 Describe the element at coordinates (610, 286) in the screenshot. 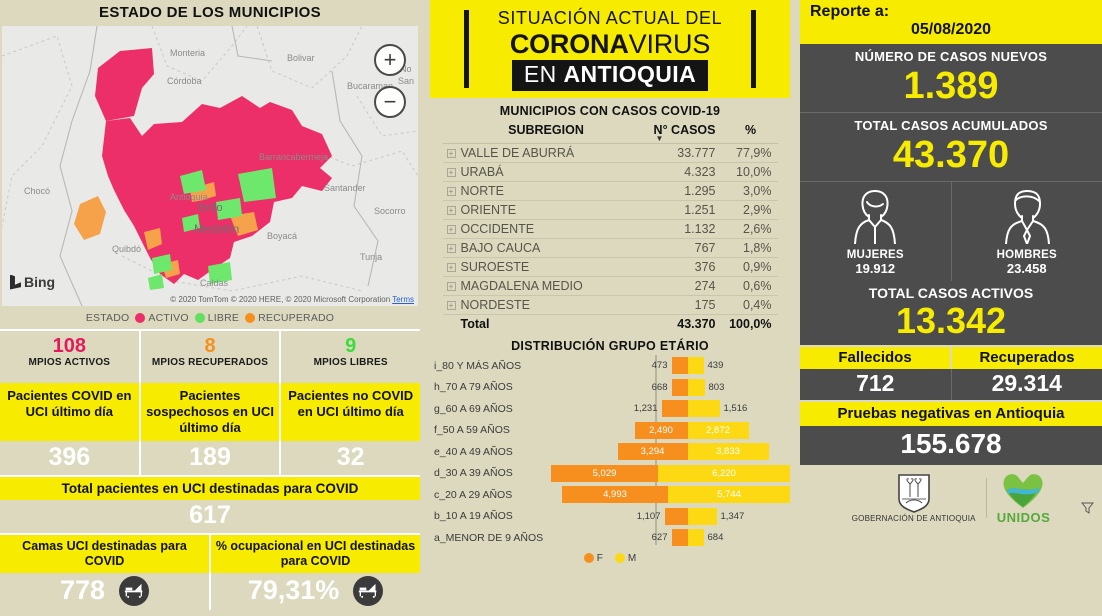

I see `table-row: + MAGDALENA MEDIO 274 0,6%` at that location.